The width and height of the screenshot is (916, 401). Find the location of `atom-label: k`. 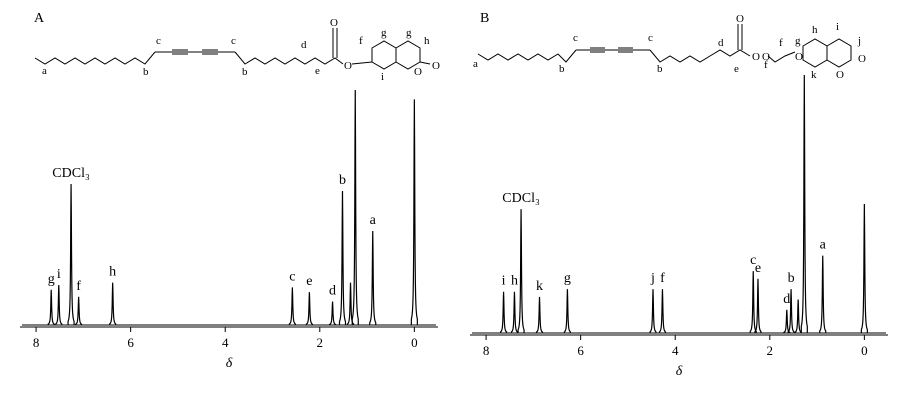

atom-label: k is located at coordinates (814, 75).